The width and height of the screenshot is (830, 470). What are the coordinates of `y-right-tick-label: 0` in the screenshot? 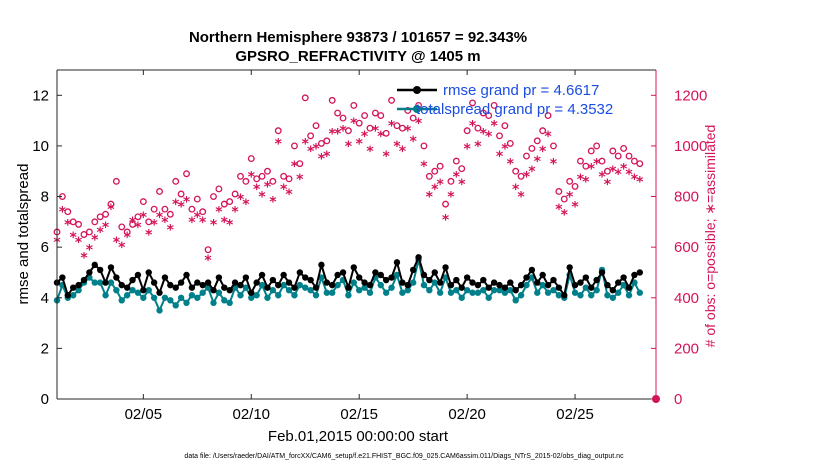 It's located at (678, 399).